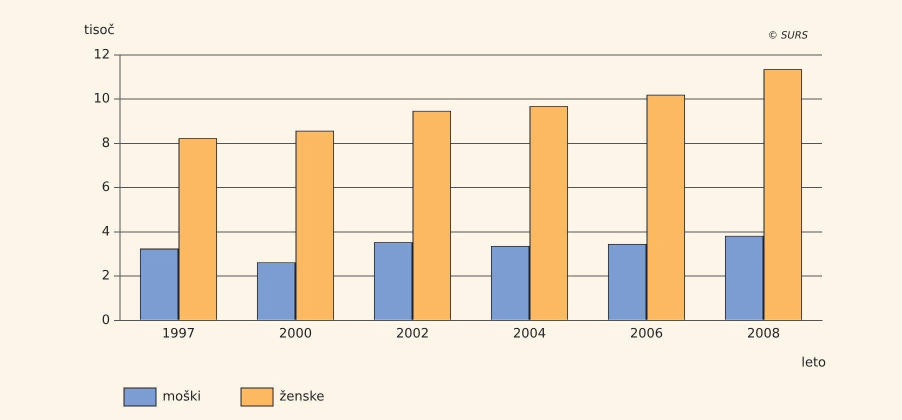 The height and width of the screenshot is (420, 902). I want to click on x-tick-label: 1997, so click(179, 334).